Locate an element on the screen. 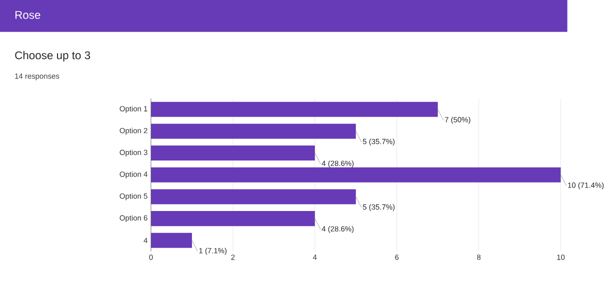 This screenshot has height=282, width=605. text: Rose is located at coordinates (27, 14).